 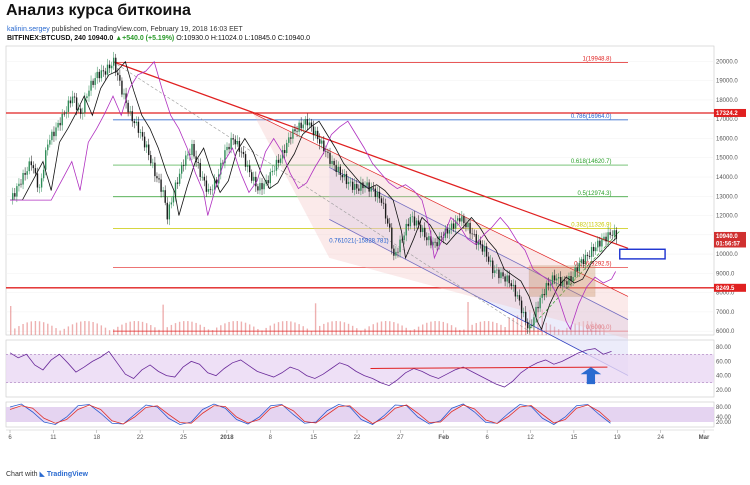 I want to click on tradingview-brand: TradingView, so click(x=67, y=474).